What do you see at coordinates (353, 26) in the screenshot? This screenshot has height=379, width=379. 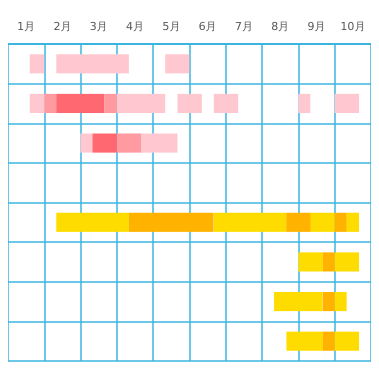 I see `x-tick-label: 10月` at bounding box center [353, 26].